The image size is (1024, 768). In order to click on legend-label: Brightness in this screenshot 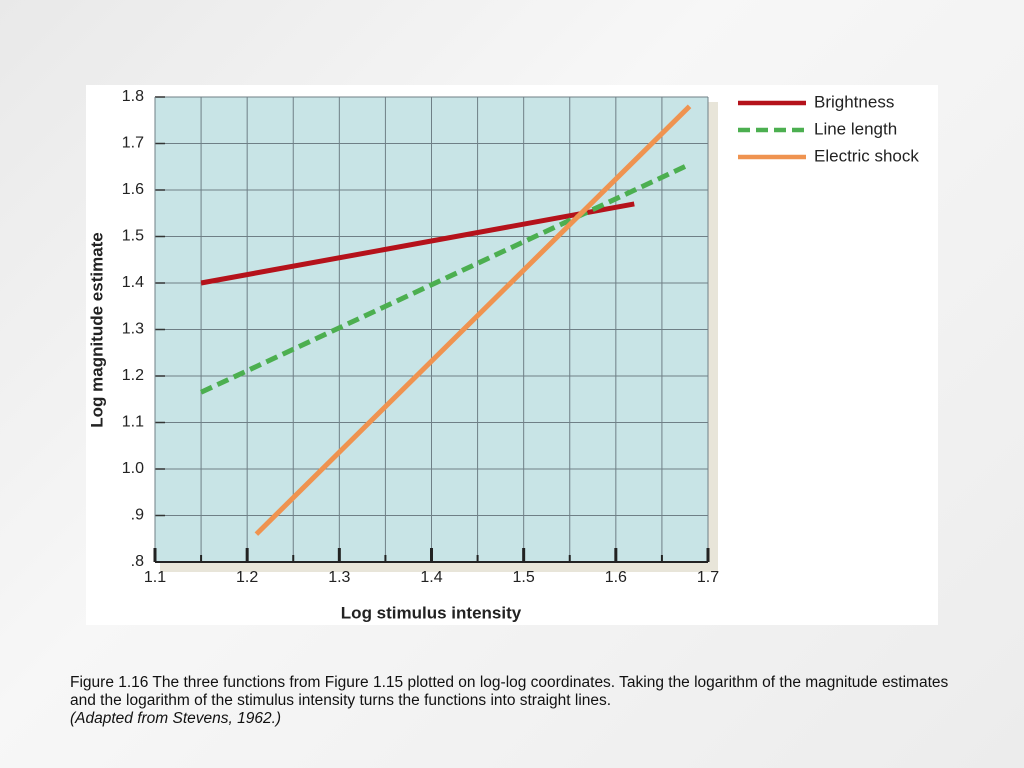, I will do `click(854, 101)`.